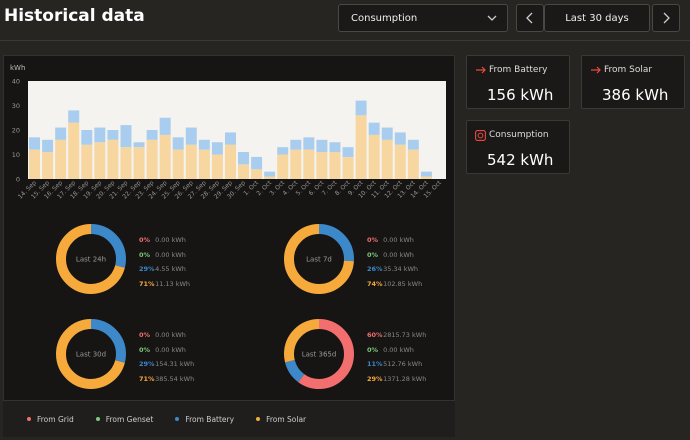  Describe the element at coordinates (91, 259) in the screenshot. I see `donut-chart: Last 24h` at that location.